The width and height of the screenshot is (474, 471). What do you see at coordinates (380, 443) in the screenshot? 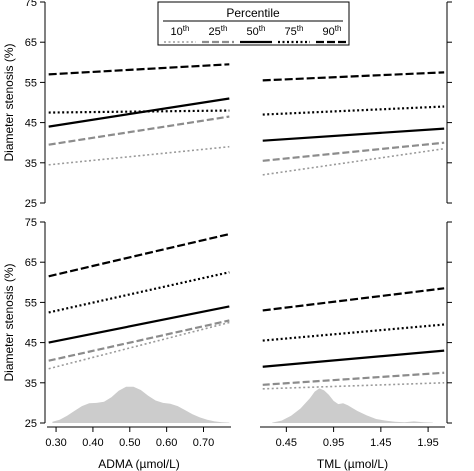
I see `x-tick-label: 1.45` at bounding box center [380, 443].